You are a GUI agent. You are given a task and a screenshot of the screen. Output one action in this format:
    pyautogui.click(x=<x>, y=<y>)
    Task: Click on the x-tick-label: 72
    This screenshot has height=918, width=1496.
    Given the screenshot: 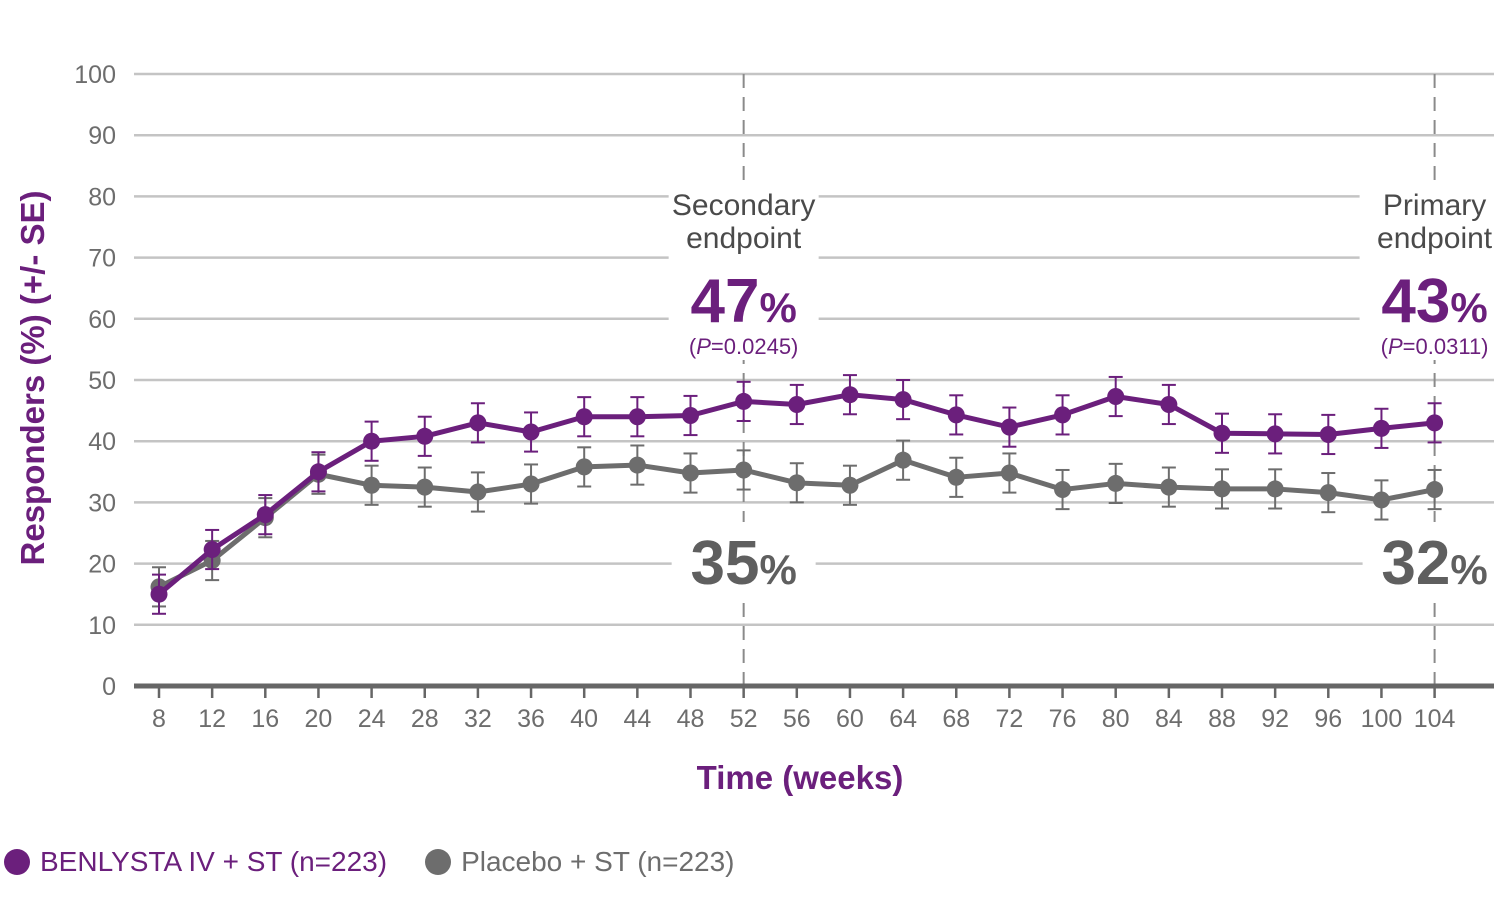 What is the action you would take?
    pyautogui.click(x=1009, y=719)
    